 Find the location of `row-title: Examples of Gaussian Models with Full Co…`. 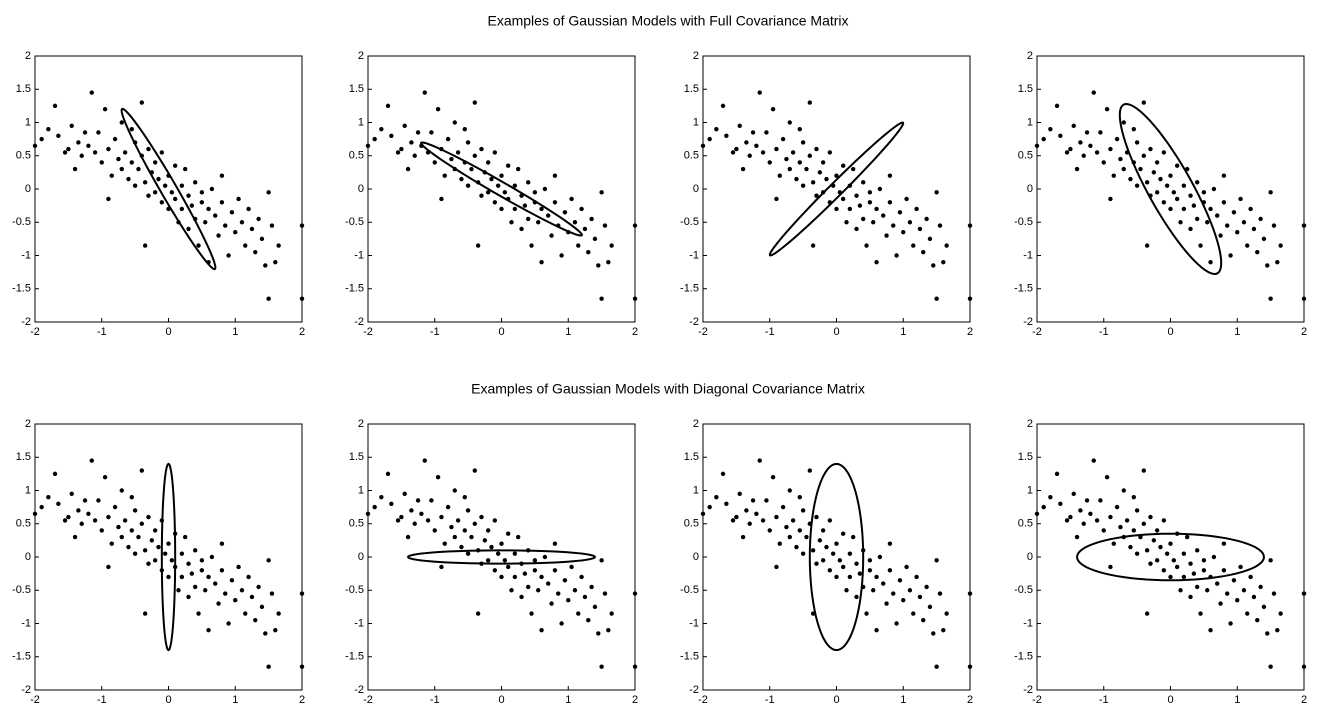

row-title: Examples of Gaussian Models with Full Co… is located at coordinates (667, 21).